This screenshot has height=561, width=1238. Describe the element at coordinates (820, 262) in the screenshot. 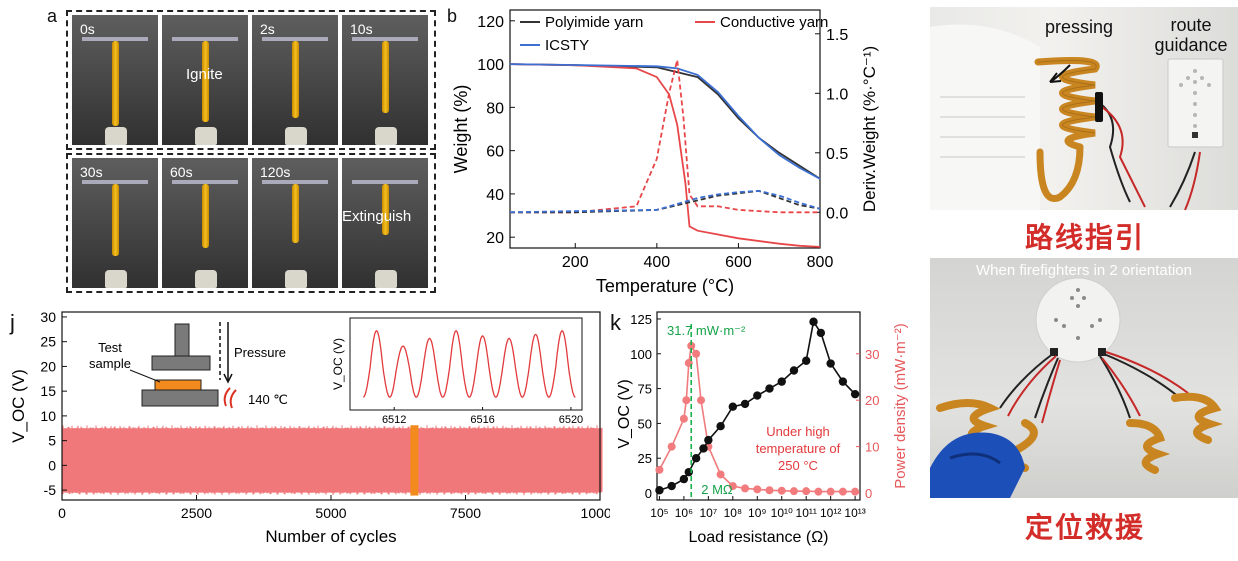

I see `x-tick-label: 800` at that location.